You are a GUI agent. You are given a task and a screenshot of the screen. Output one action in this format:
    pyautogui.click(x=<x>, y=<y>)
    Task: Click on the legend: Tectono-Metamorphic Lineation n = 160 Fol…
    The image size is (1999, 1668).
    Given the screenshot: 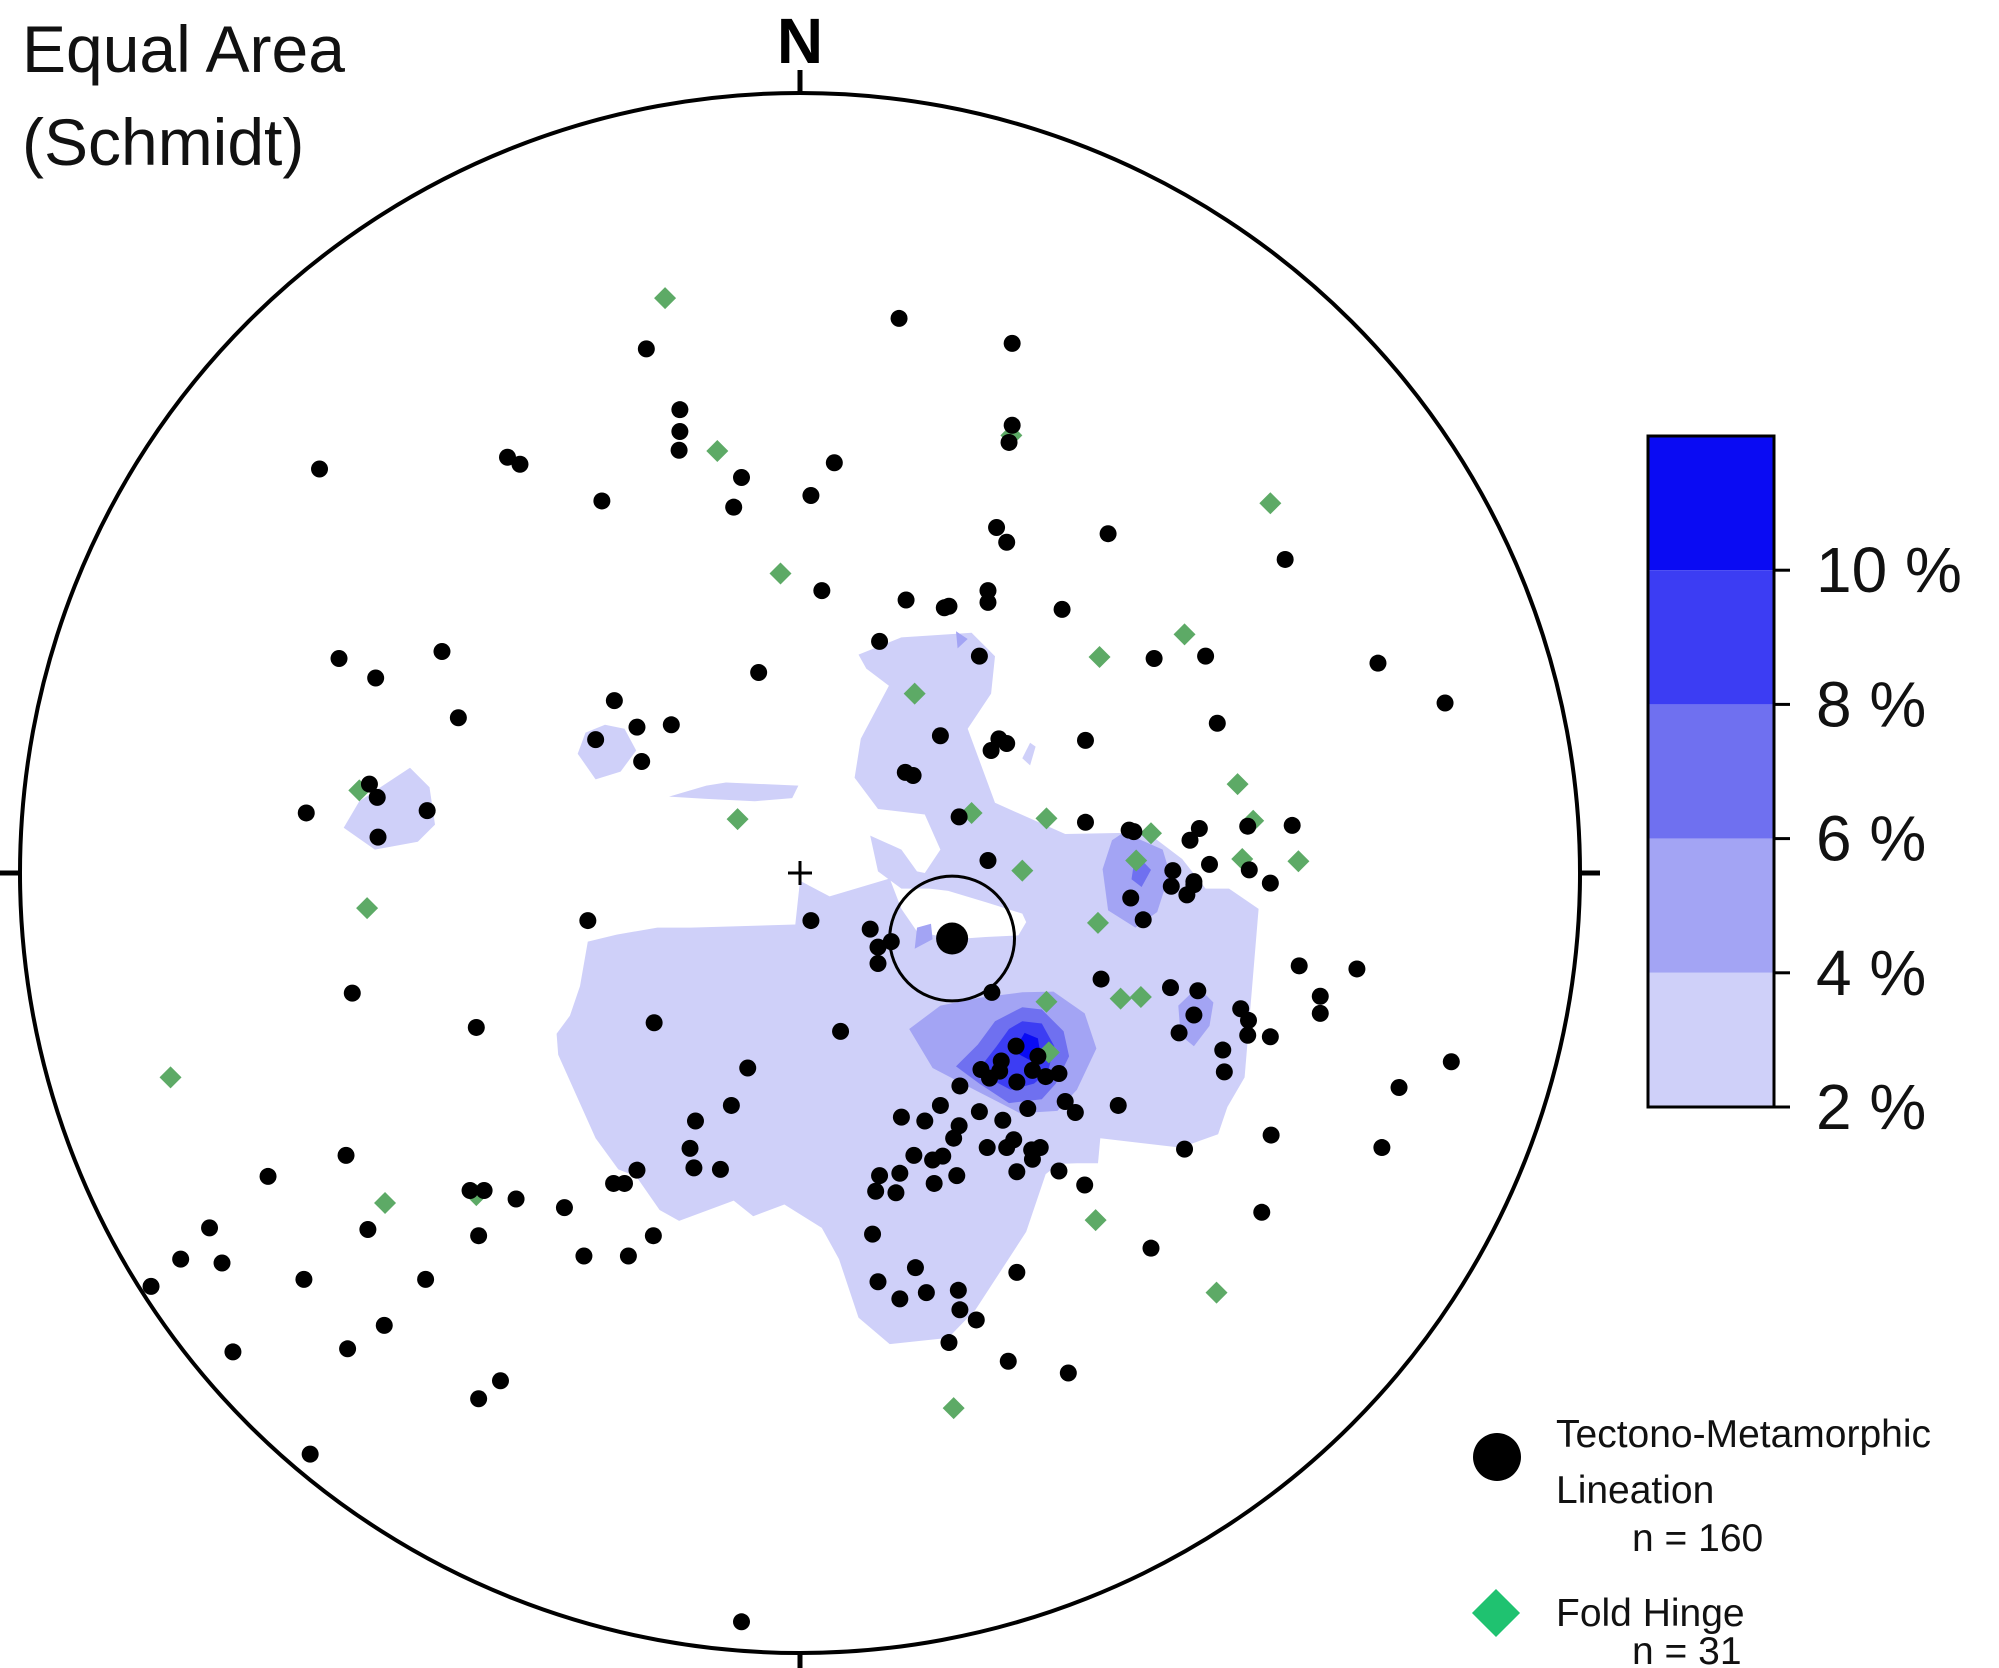 What is the action you would take?
    pyautogui.click(x=1701, y=1540)
    